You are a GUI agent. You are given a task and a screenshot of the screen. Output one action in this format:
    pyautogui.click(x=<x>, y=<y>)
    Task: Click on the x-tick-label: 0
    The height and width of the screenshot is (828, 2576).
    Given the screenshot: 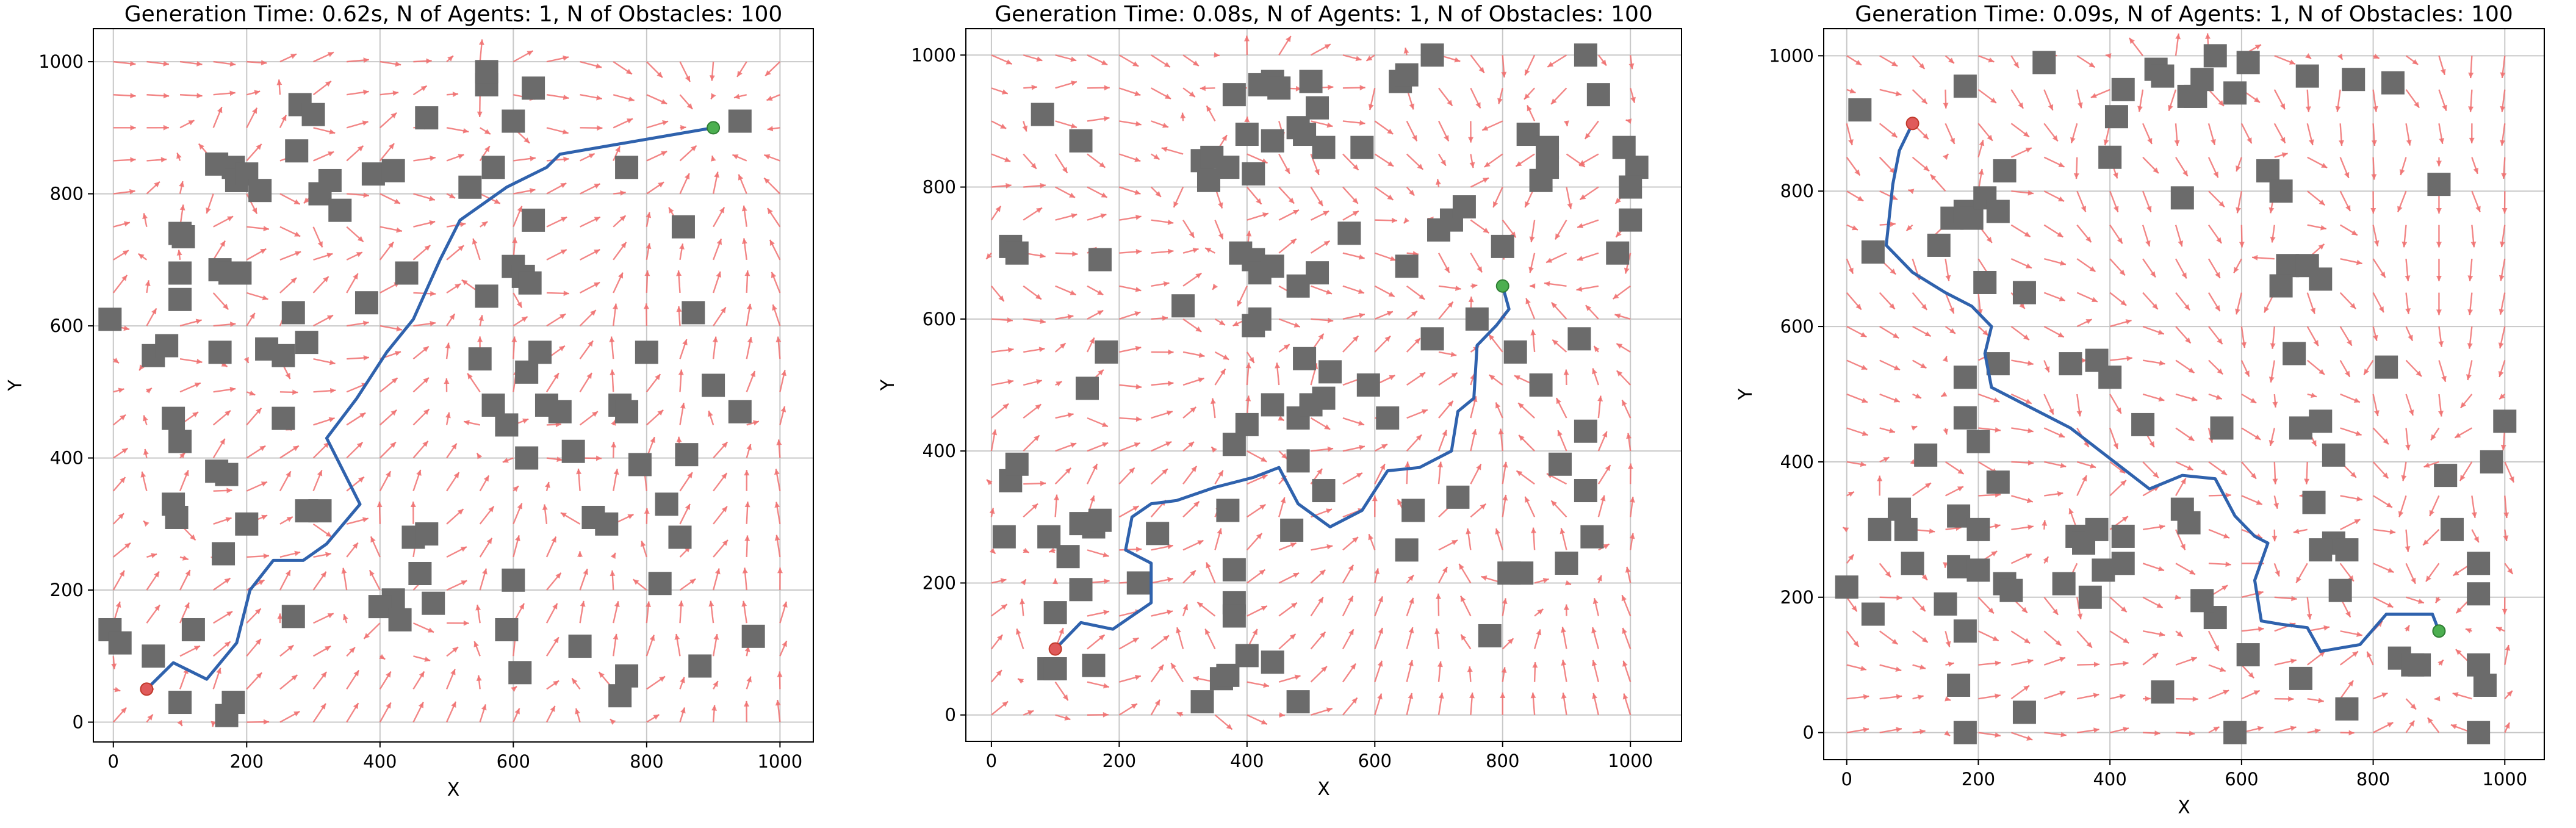 What is the action you would take?
    pyautogui.click(x=113, y=762)
    